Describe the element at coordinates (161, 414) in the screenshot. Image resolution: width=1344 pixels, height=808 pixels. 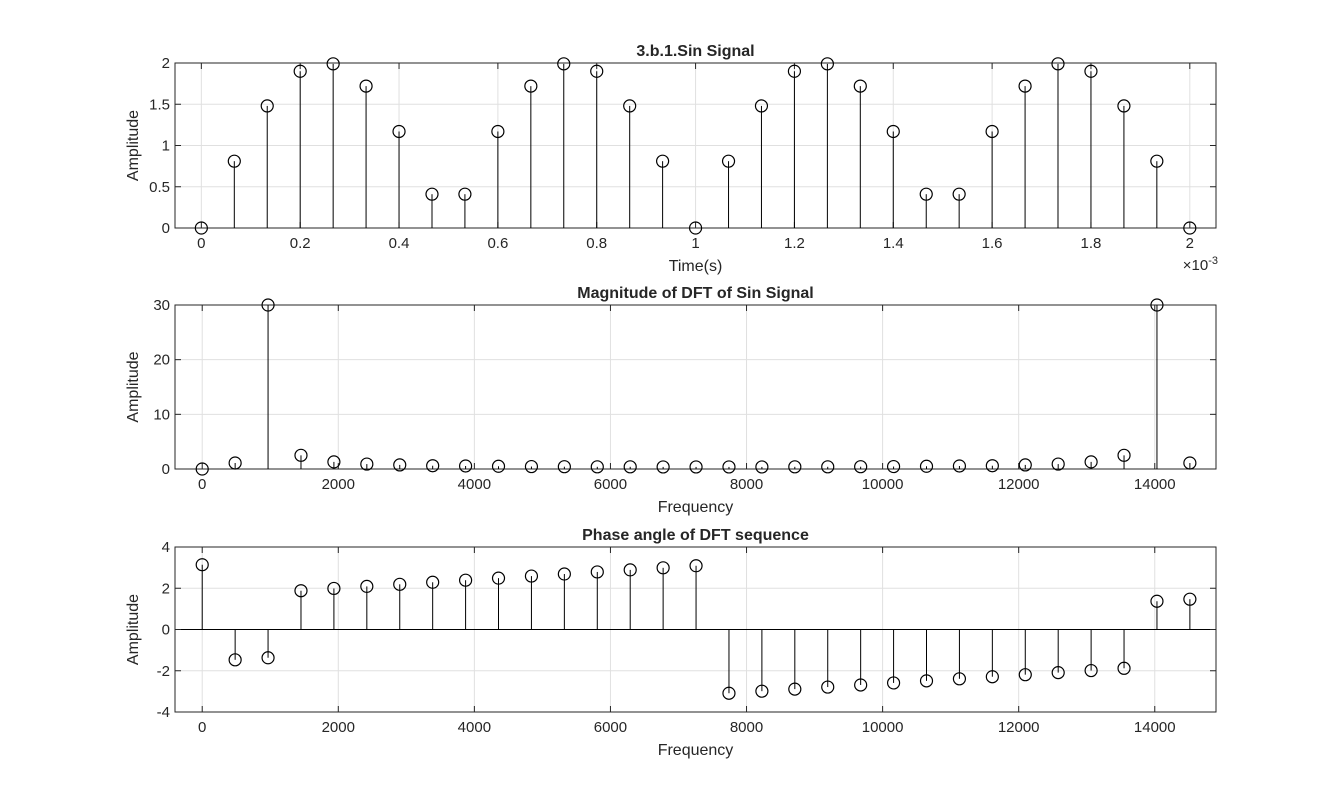
I see `y-tick-label: 10` at that location.